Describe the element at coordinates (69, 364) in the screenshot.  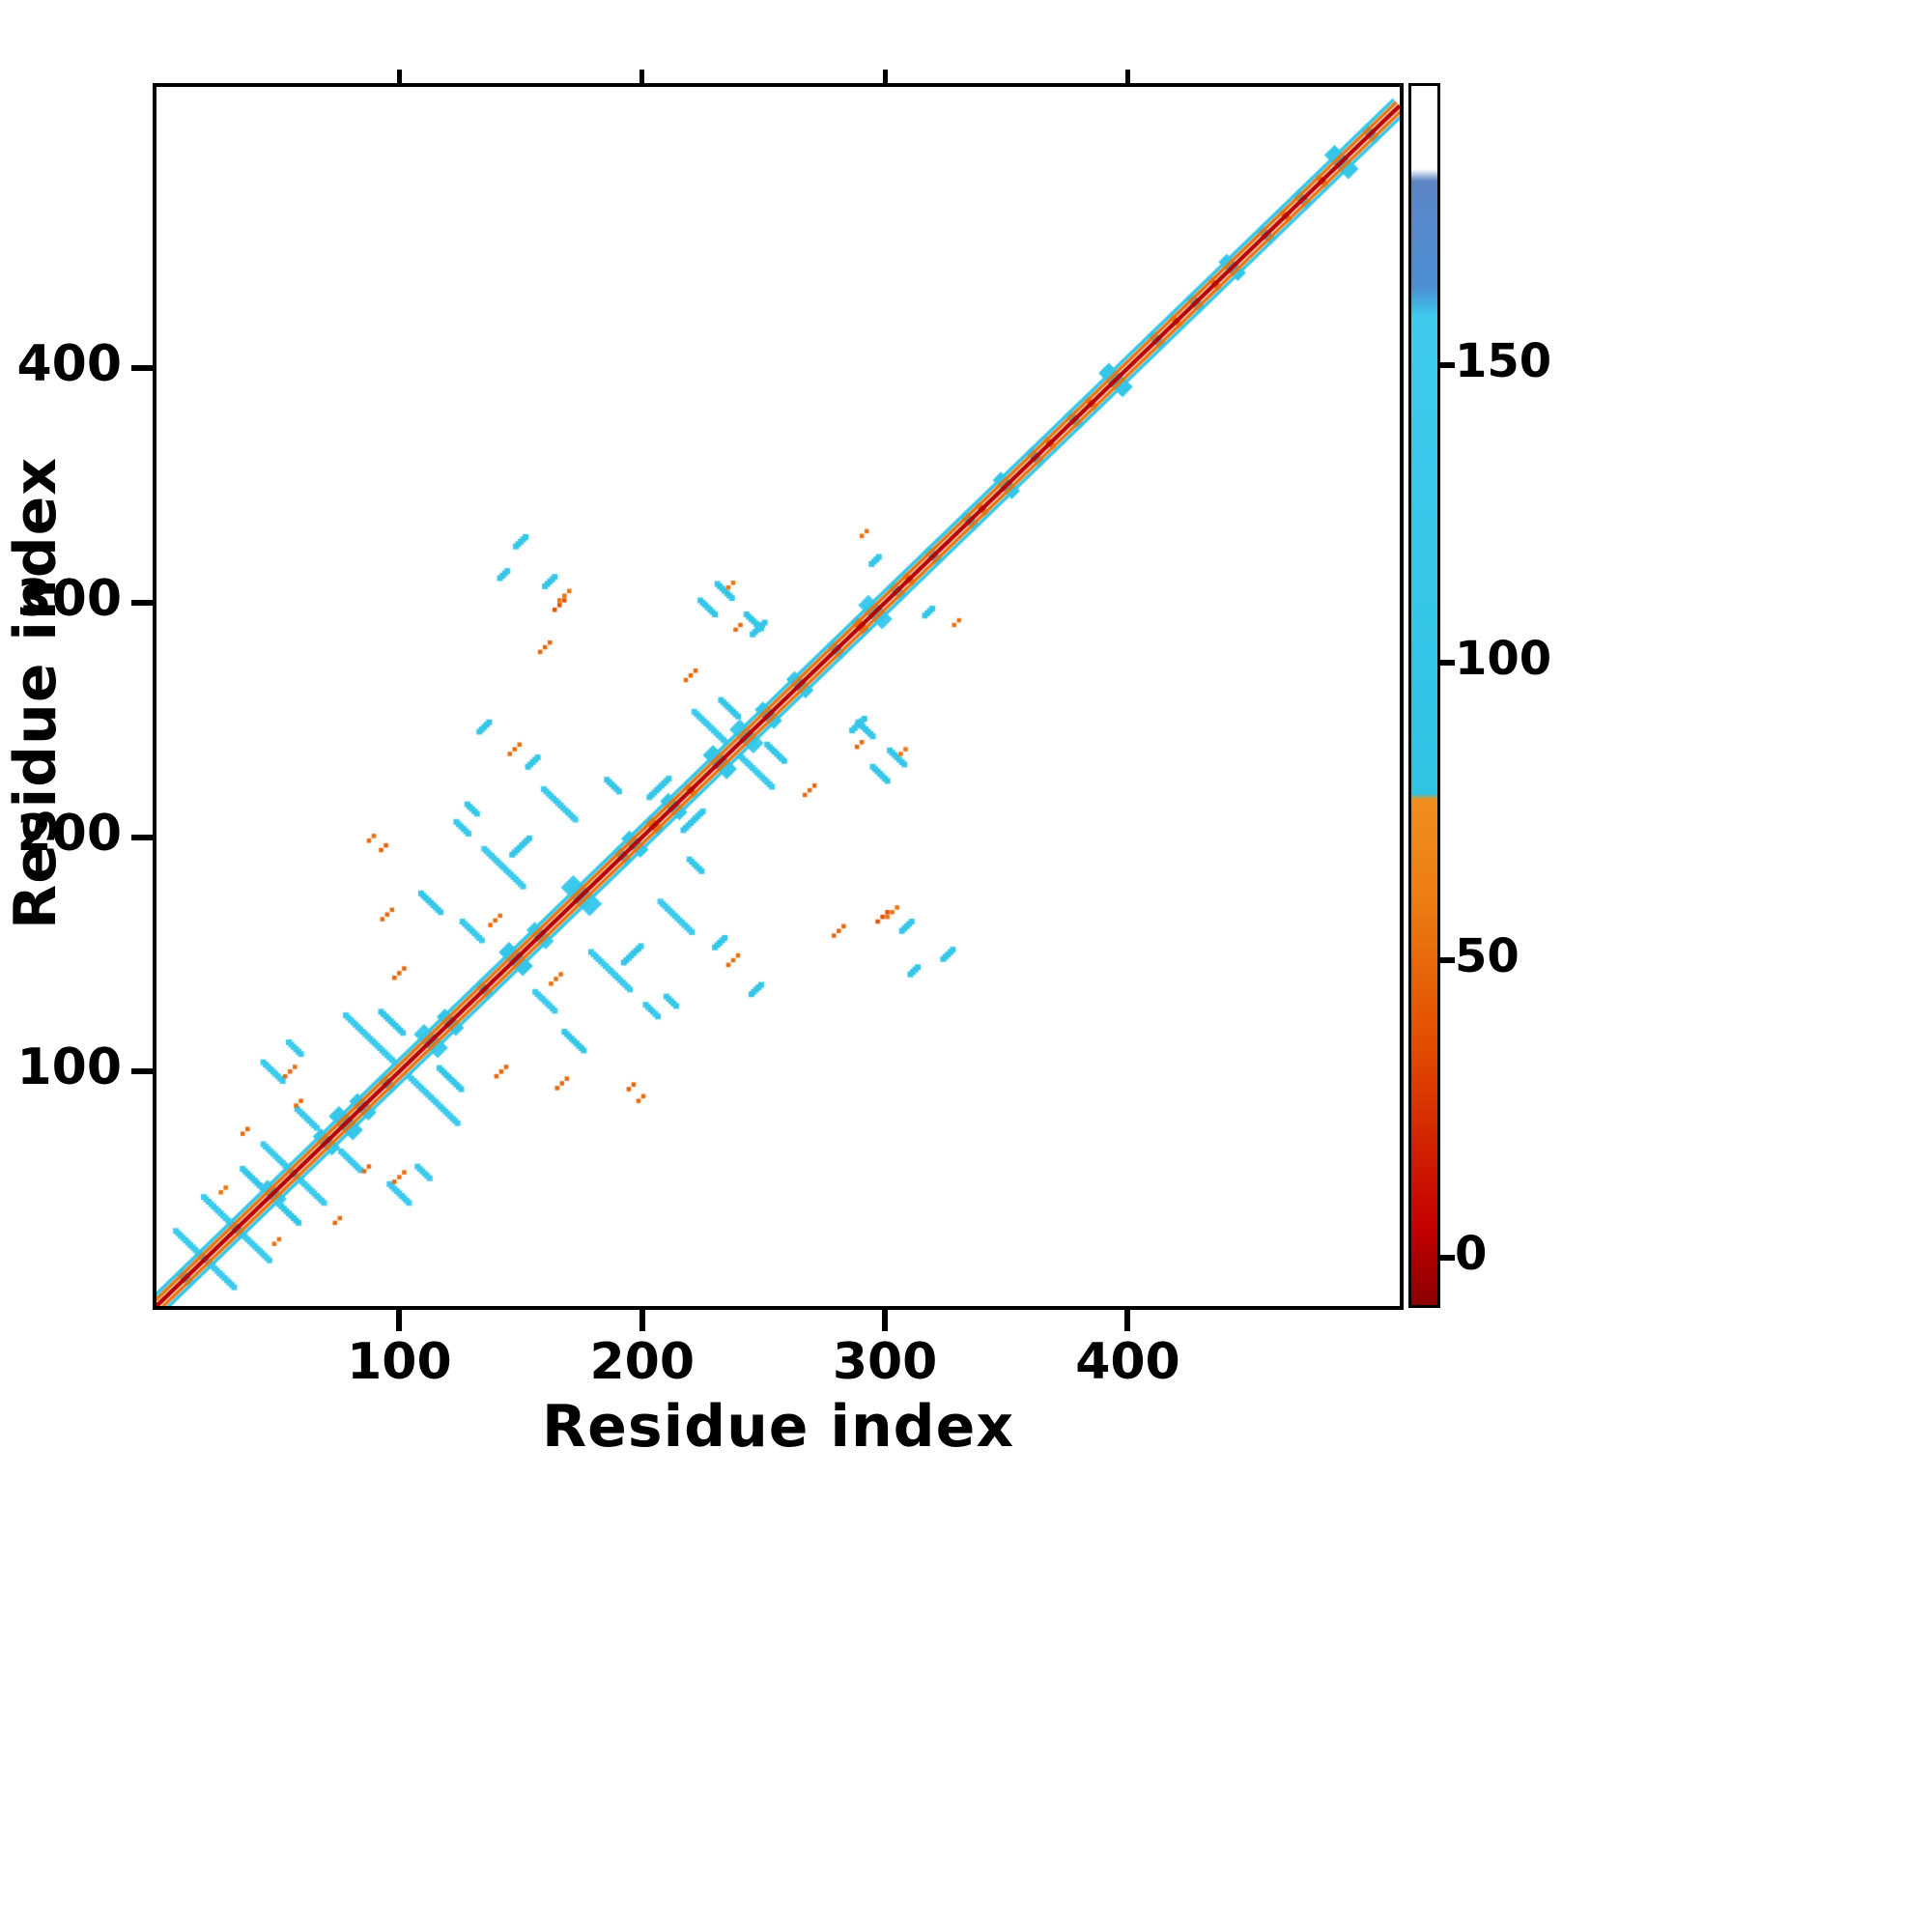
I see `y-tick-label: 400` at that location.